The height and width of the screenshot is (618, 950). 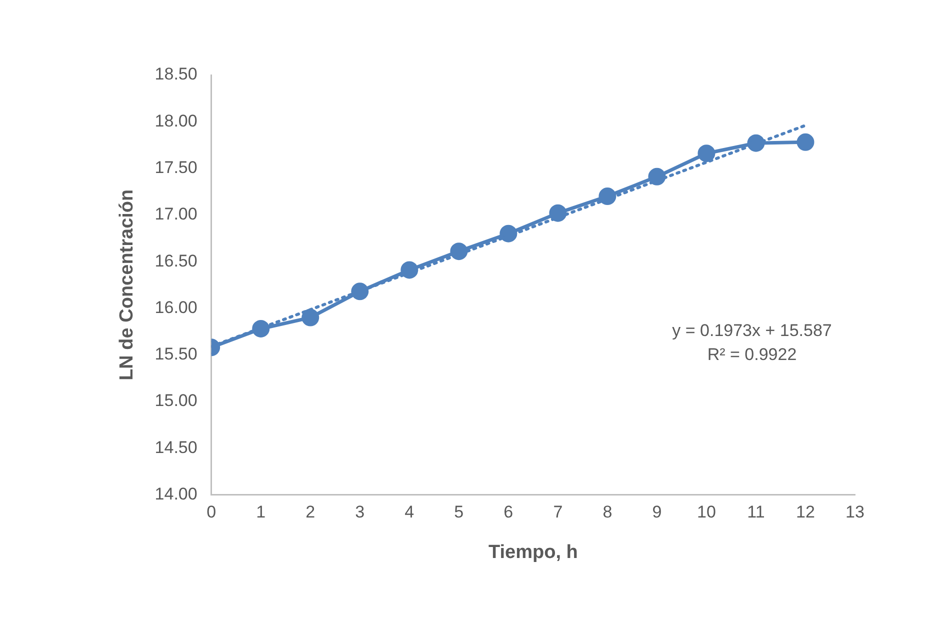 What do you see at coordinates (607, 512) in the screenshot?
I see `x-tick-label: 8` at bounding box center [607, 512].